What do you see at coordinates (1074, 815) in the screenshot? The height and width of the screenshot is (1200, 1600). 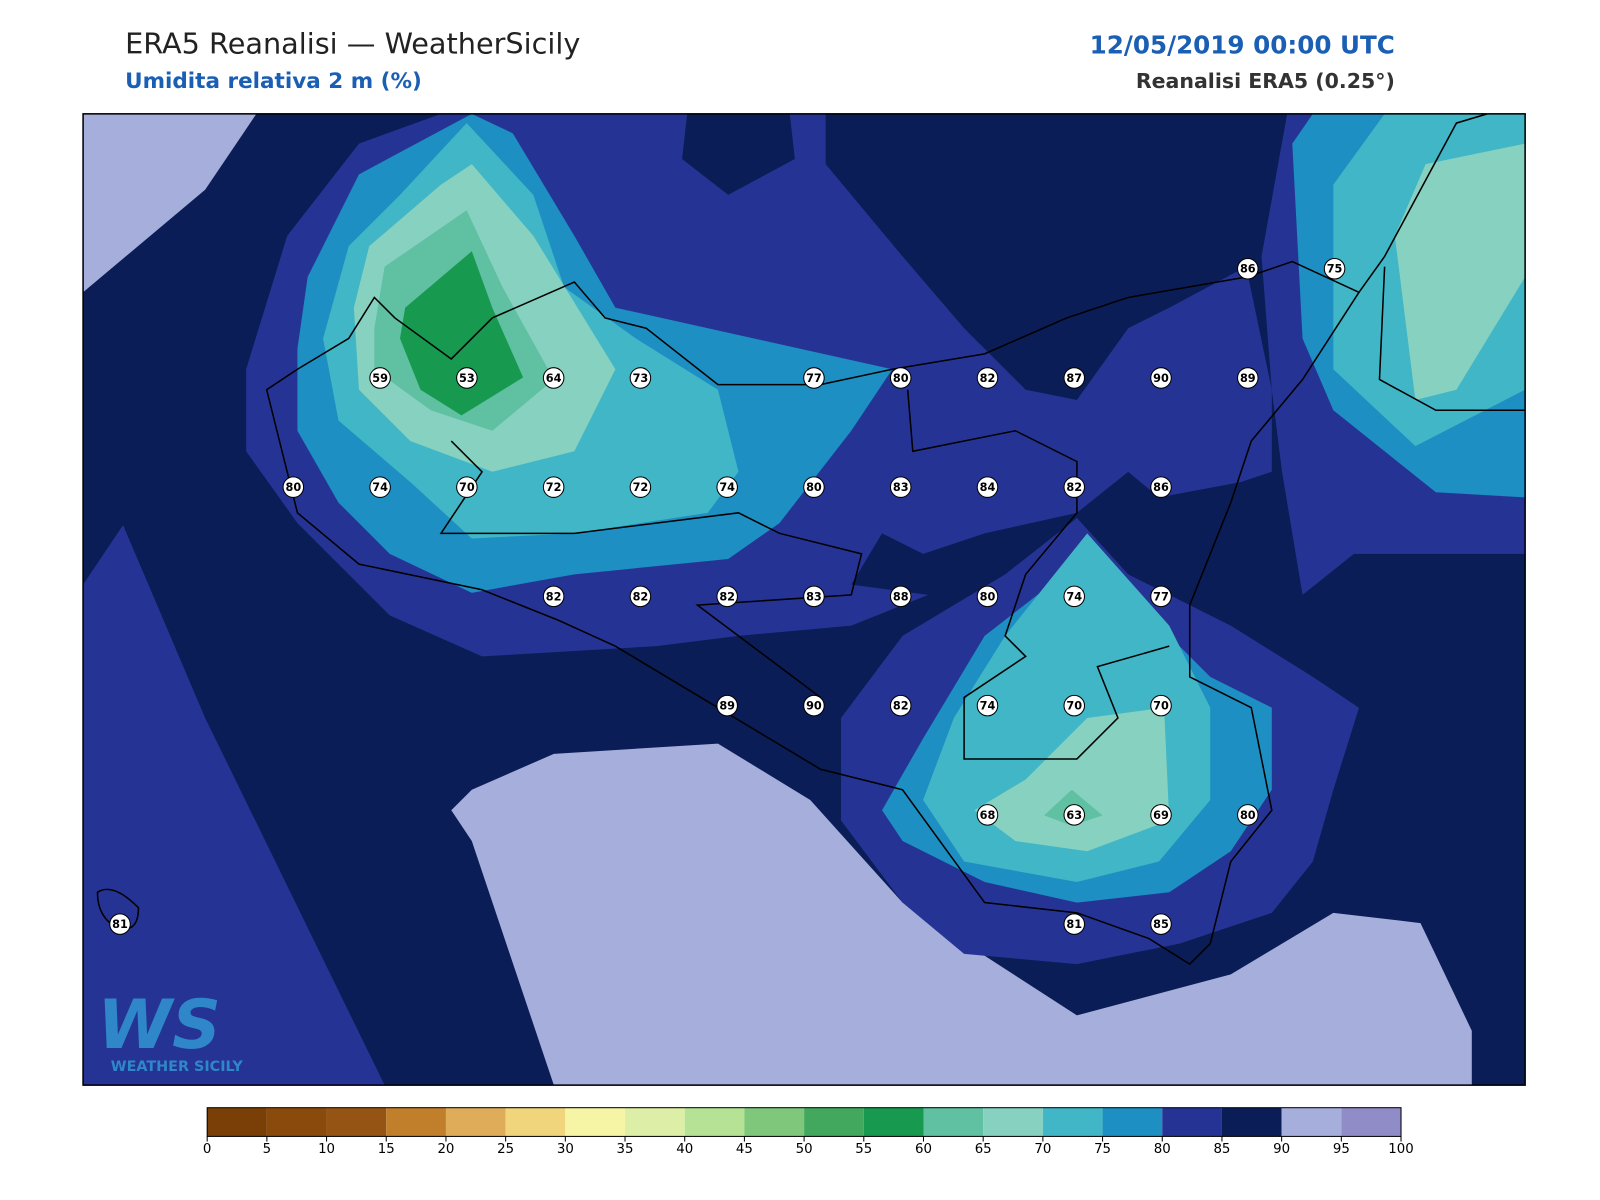 I see `station: 63` at bounding box center [1074, 815].